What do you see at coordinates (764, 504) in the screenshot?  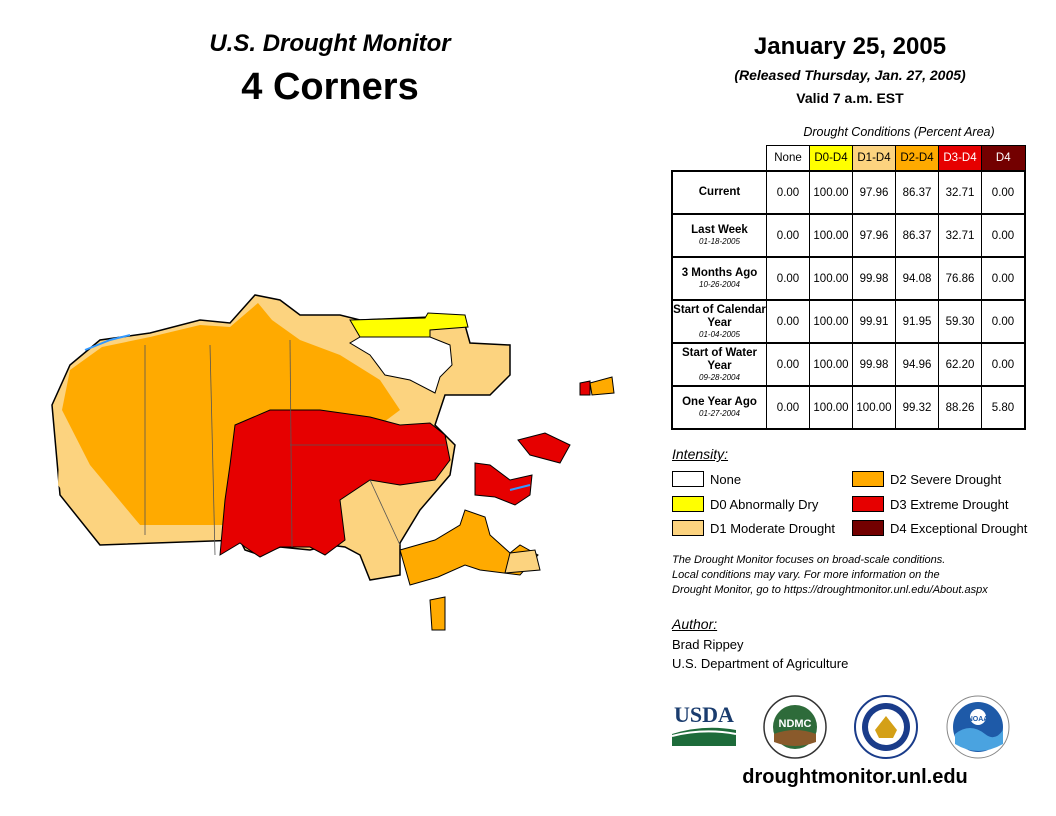 I see `legend-label: D0 Abnormally Dry` at bounding box center [764, 504].